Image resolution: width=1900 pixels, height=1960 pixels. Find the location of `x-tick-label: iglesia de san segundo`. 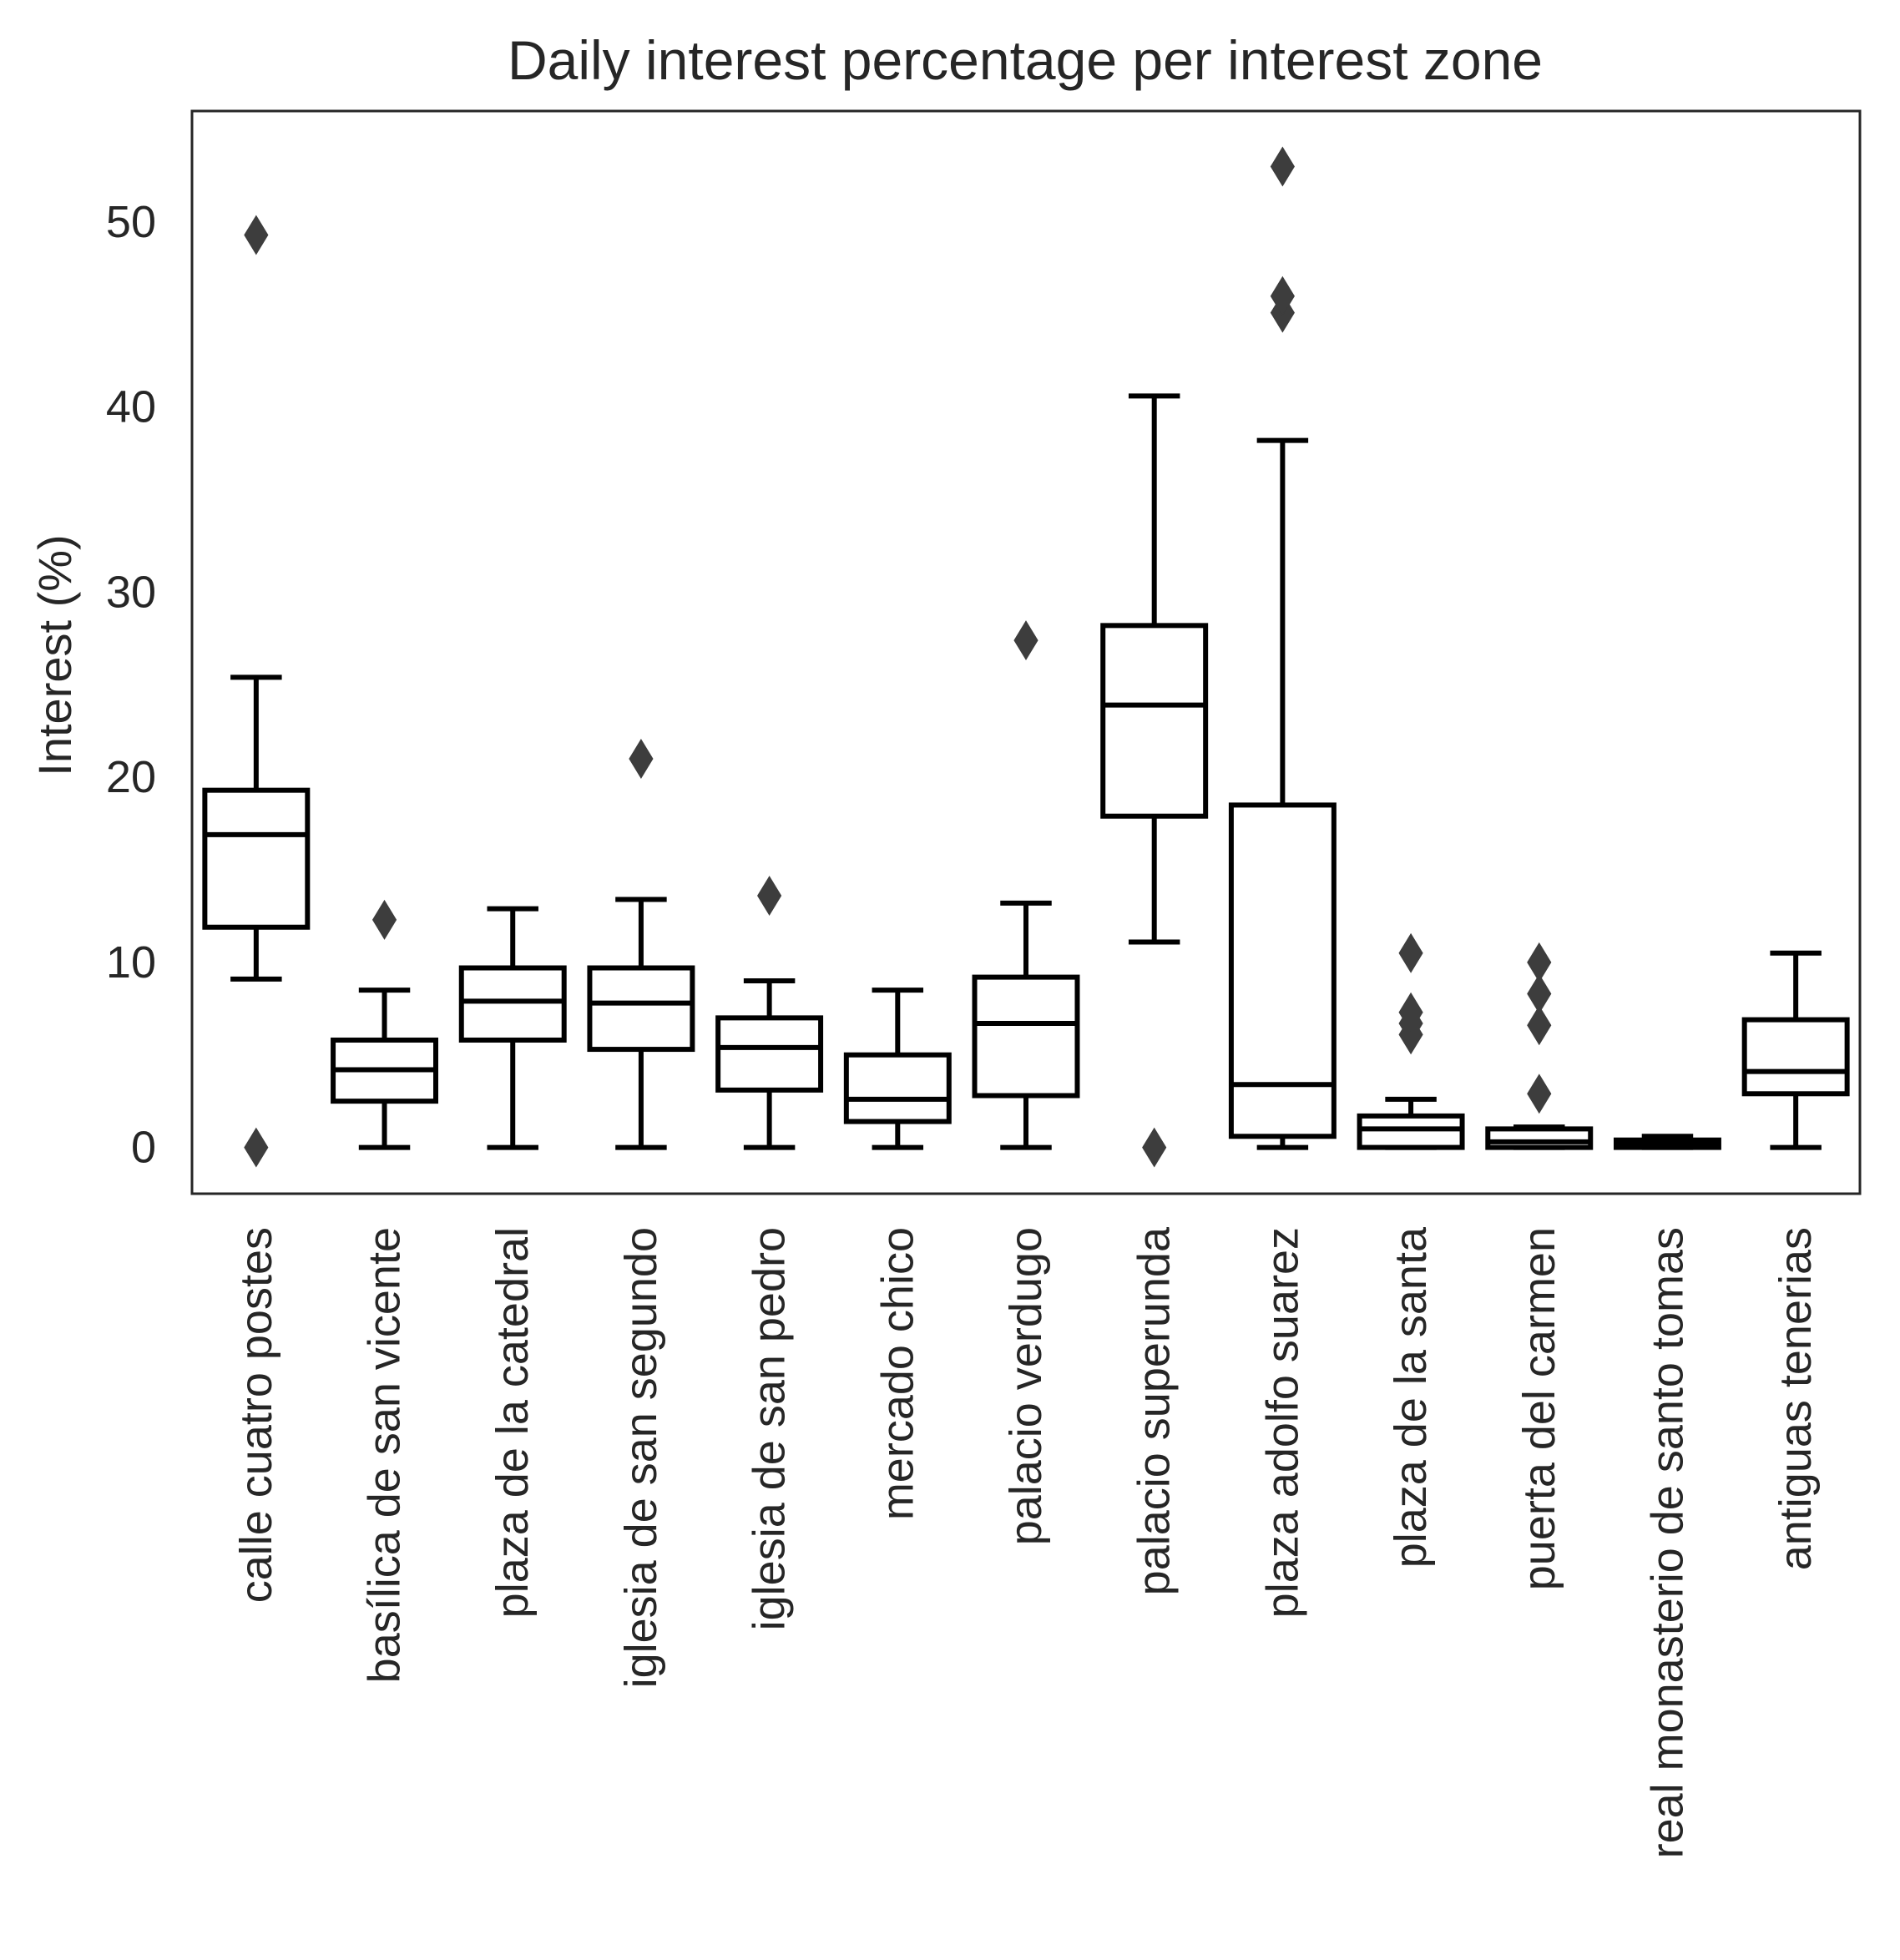

x-tick-label: iglesia de san segundo is located at coordinates (641, 1457).